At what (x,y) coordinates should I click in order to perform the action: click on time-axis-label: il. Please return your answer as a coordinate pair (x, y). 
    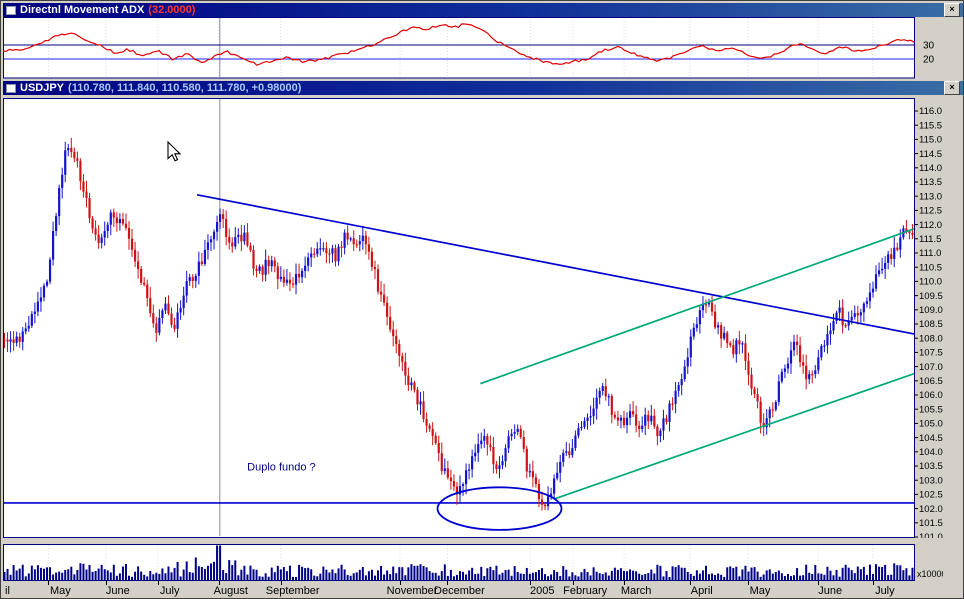
    Looking at the image, I should click on (7, 591).